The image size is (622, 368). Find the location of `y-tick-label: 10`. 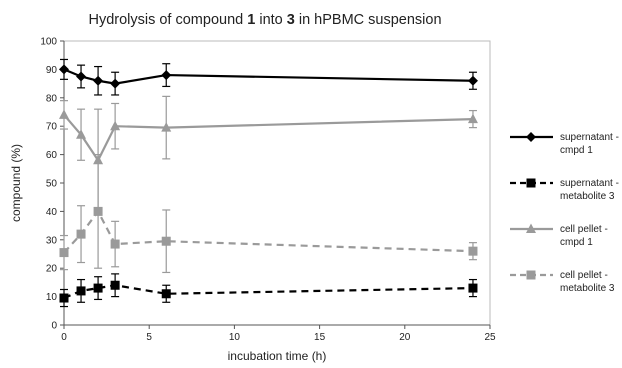

y-tick-label: 10 is located at coordinates (52, 297).